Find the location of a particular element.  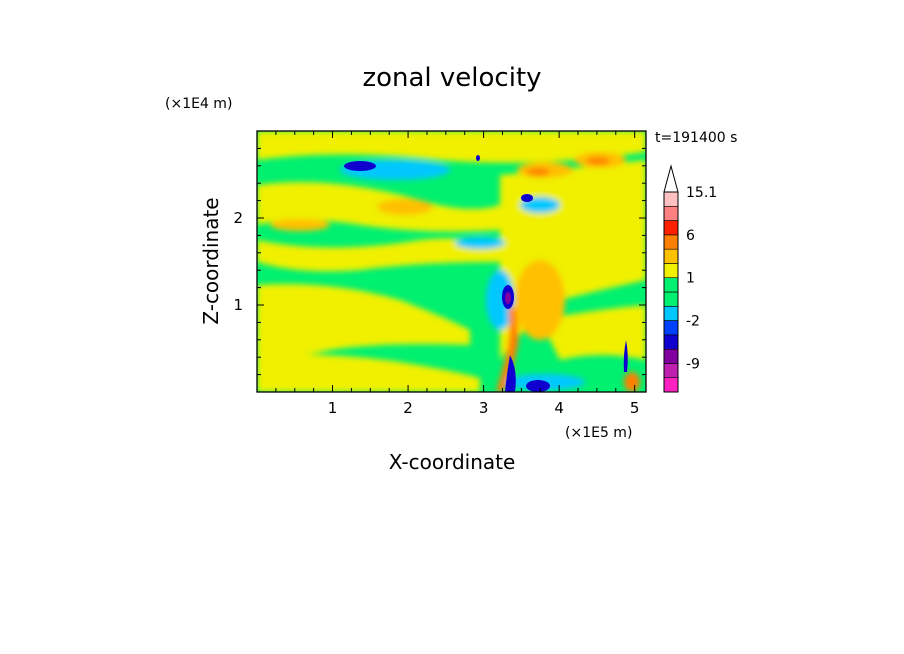

y-unit-label: (×1E4 m) is located at coordinates (198, 104).